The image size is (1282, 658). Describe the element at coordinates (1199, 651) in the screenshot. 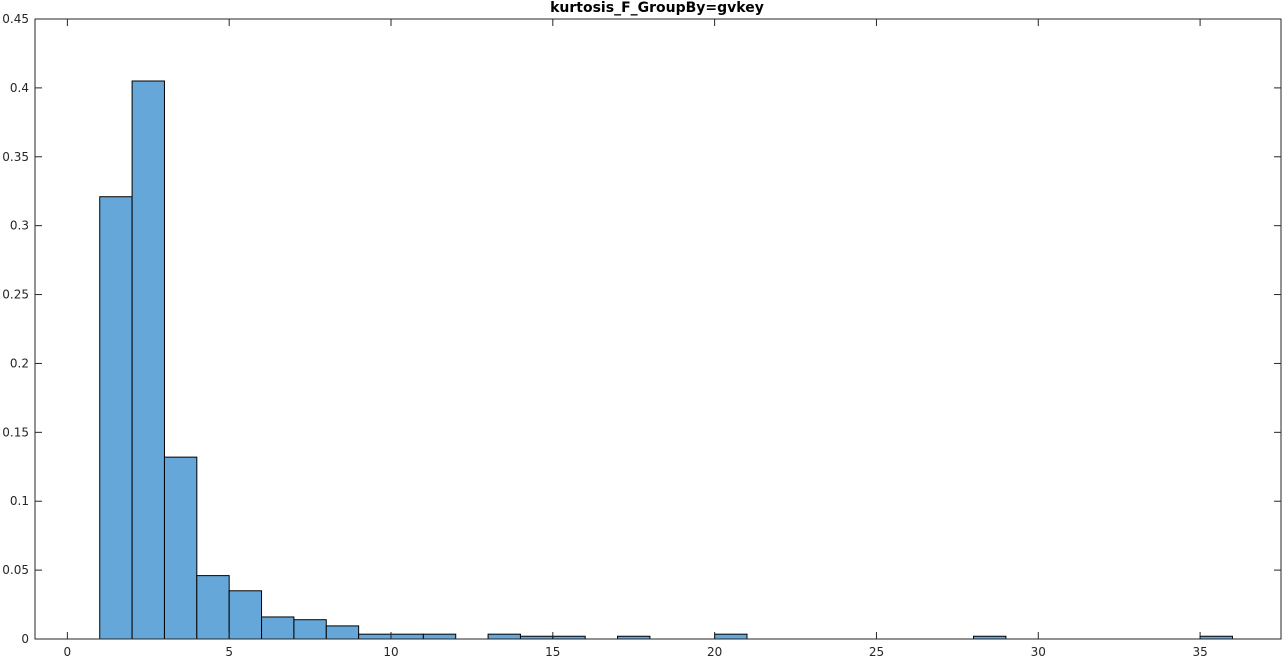

I see `x-tick-label: 35` at that location.